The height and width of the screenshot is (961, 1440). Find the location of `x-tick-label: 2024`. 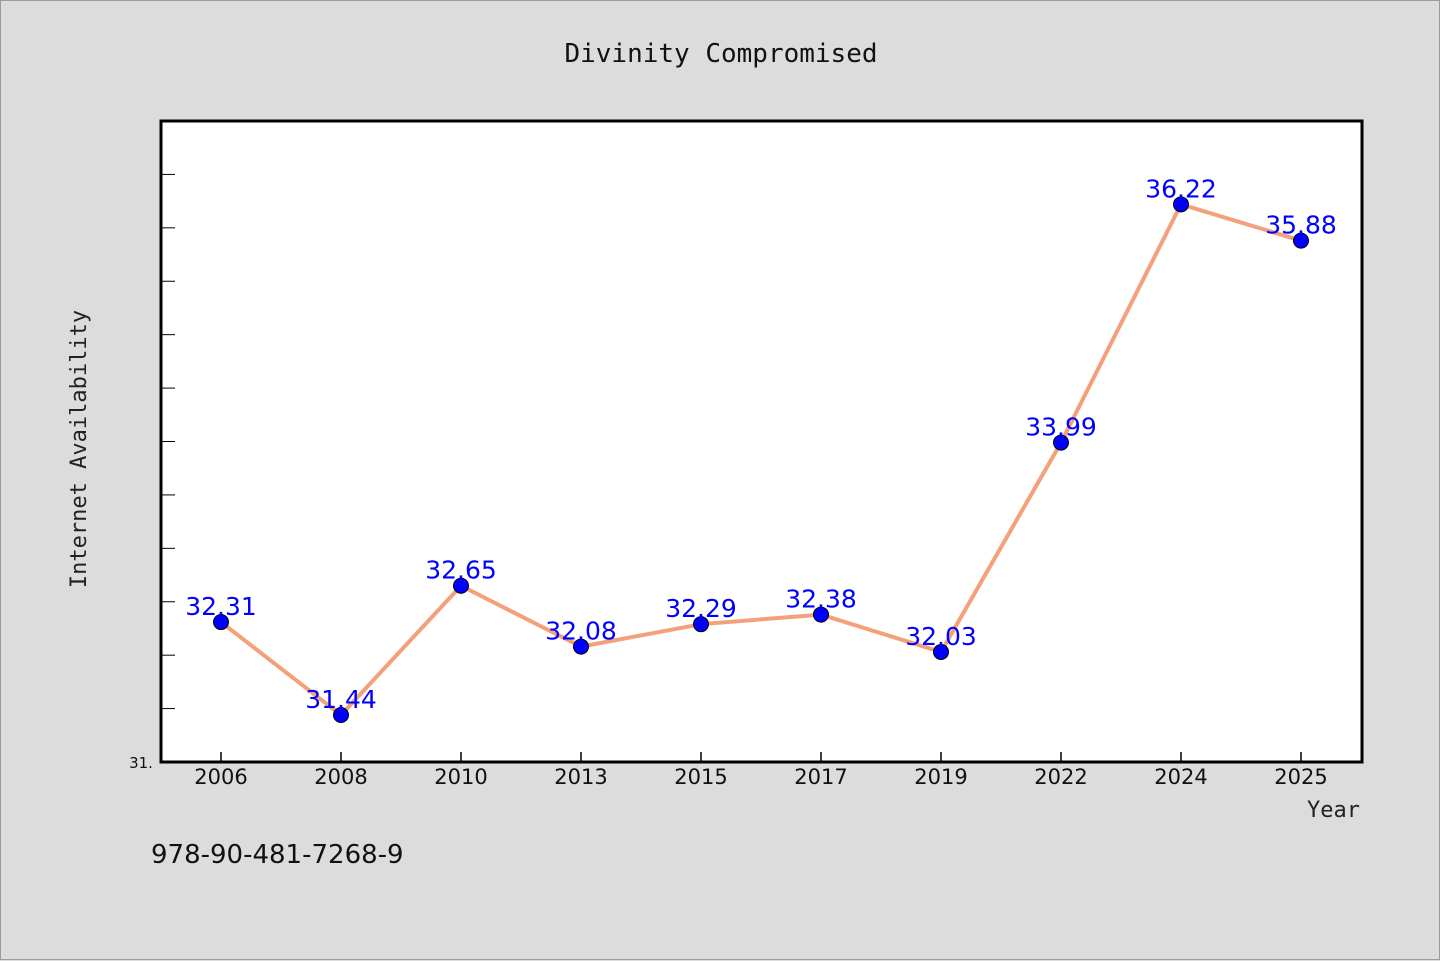

x-tick-label: 2024 is located at coordinates (1180, 777).